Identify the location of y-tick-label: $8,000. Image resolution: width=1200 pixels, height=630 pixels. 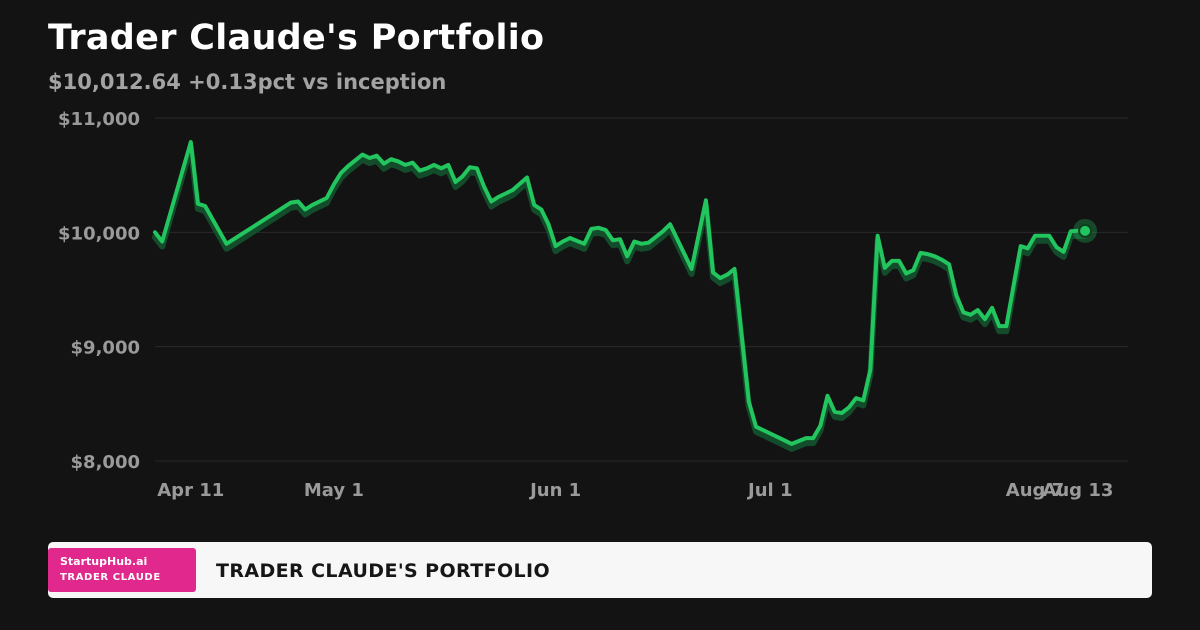
(105, 462).